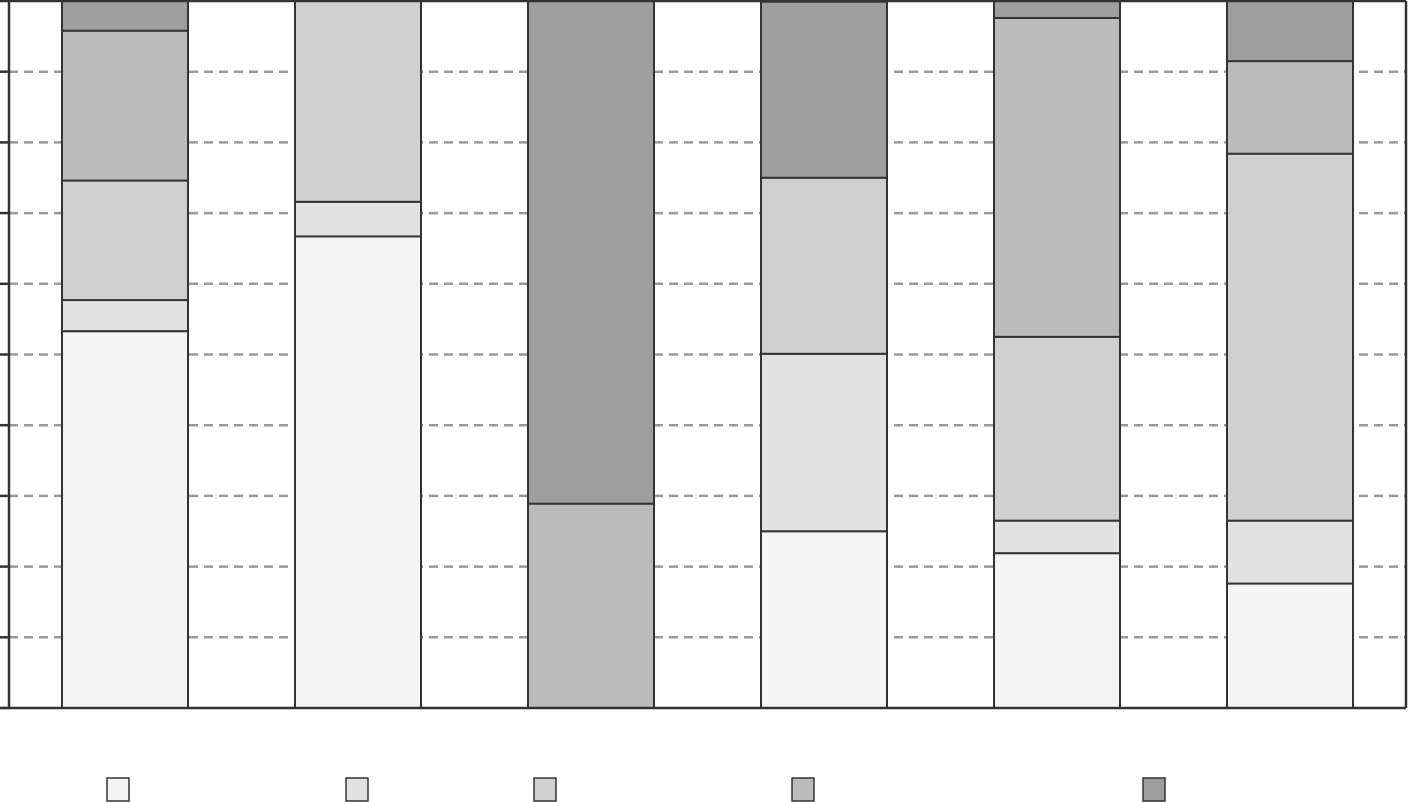 The image size is (1409, 802). Describe the element at coordinates (4, 355) in the screenshot. I see `y-ticks` at that location.